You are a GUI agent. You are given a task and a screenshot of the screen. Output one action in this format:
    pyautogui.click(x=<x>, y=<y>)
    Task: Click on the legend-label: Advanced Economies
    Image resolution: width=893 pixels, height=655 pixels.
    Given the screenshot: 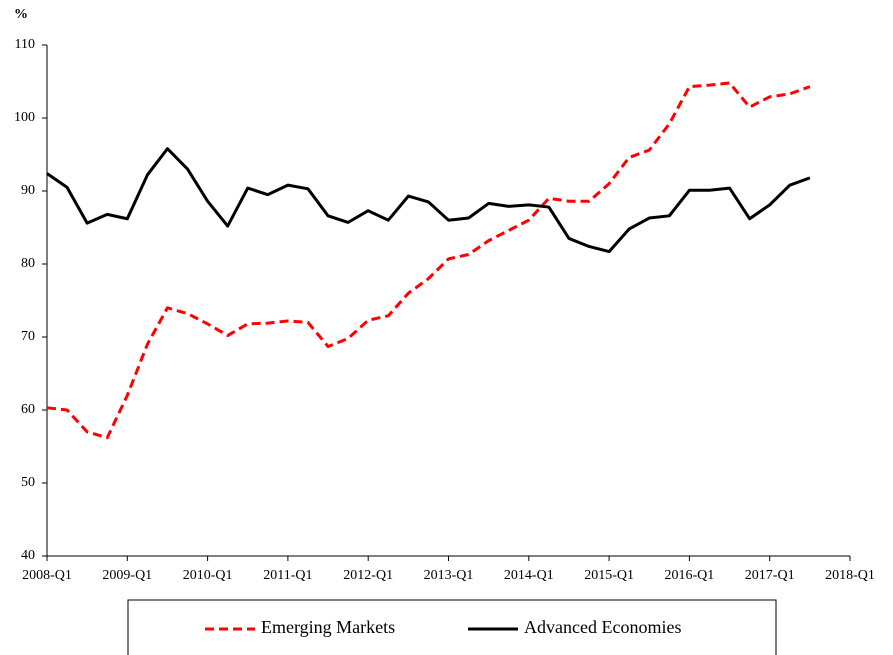 What is the action you would take?
    pyautogui.click(x=602, y=627)
    